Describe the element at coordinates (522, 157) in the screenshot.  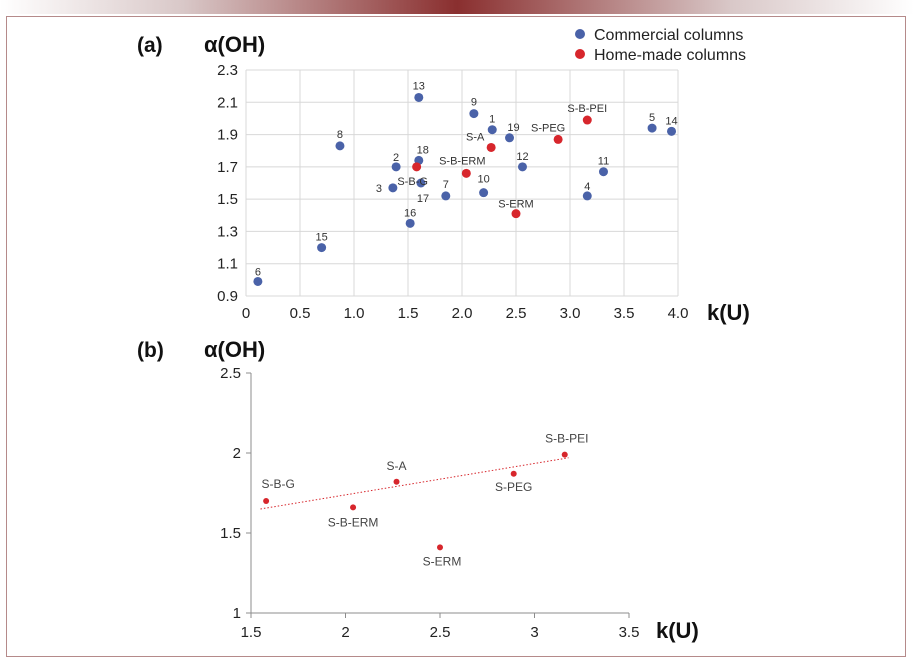
I see `panel-a-point-label: 12` at that location.